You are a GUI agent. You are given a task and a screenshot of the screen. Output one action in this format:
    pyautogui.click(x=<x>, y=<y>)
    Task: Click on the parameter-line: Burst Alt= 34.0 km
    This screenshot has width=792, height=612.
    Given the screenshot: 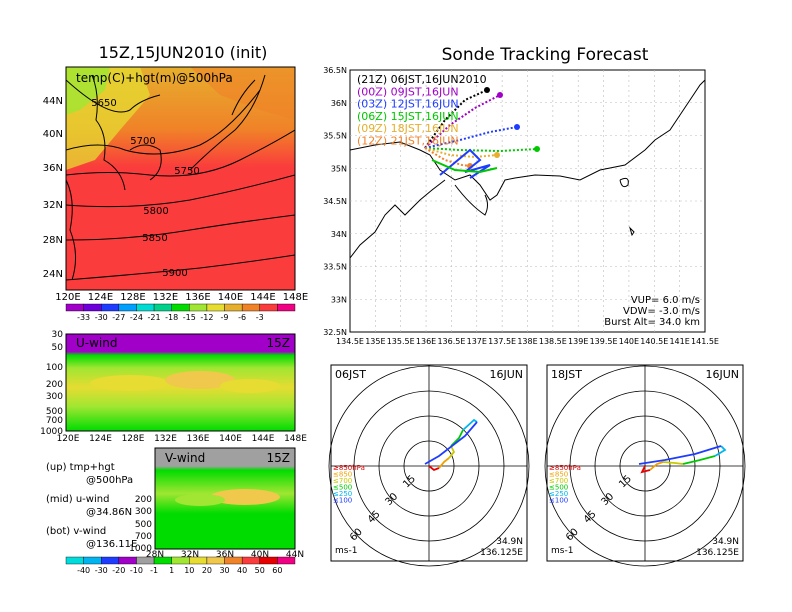 What is the action you would take?
    pyautogui.click(x=652, y=322)
    